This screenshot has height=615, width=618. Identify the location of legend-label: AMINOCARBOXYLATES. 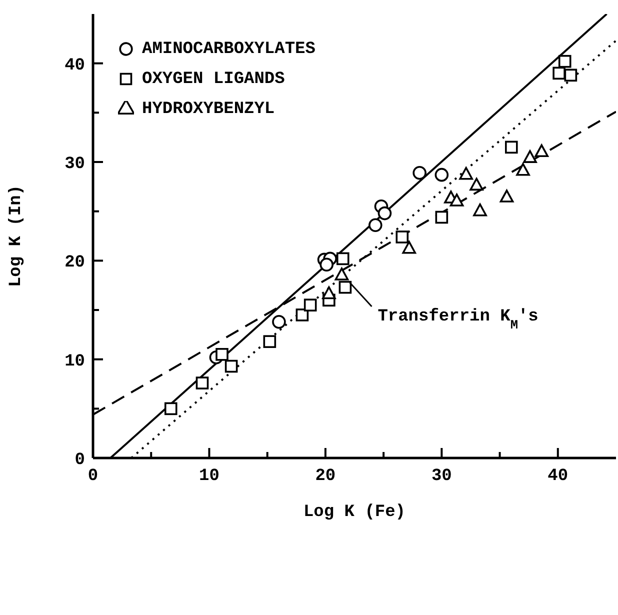
(229, 49).